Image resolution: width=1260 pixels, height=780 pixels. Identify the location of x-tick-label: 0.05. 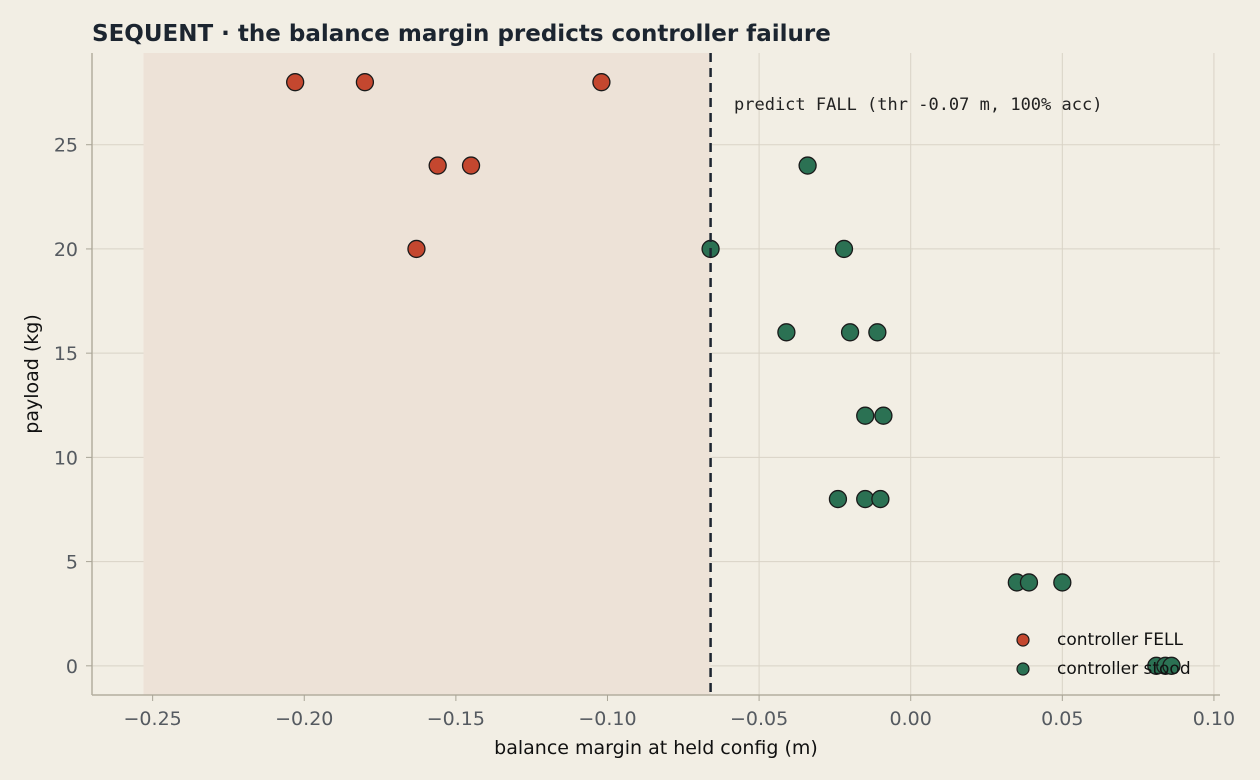
(1062, 719).